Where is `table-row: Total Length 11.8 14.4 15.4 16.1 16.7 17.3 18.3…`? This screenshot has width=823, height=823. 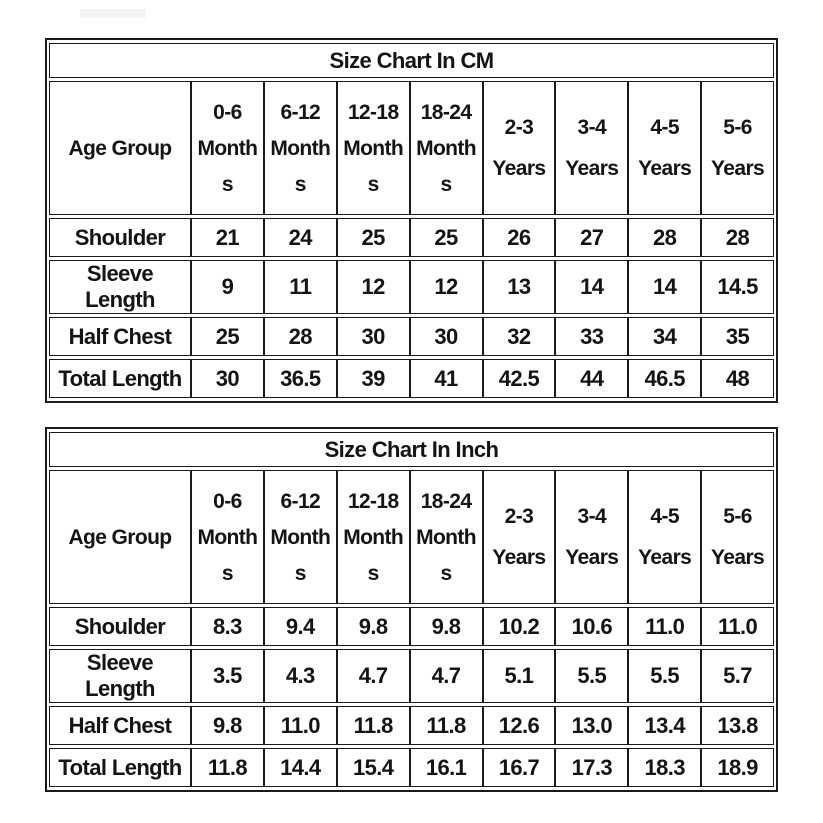 table-row: Total Length 11.8 14.4 15.4 16.1 16.7 17.3 18.3… is located at coordinates (411, 767).